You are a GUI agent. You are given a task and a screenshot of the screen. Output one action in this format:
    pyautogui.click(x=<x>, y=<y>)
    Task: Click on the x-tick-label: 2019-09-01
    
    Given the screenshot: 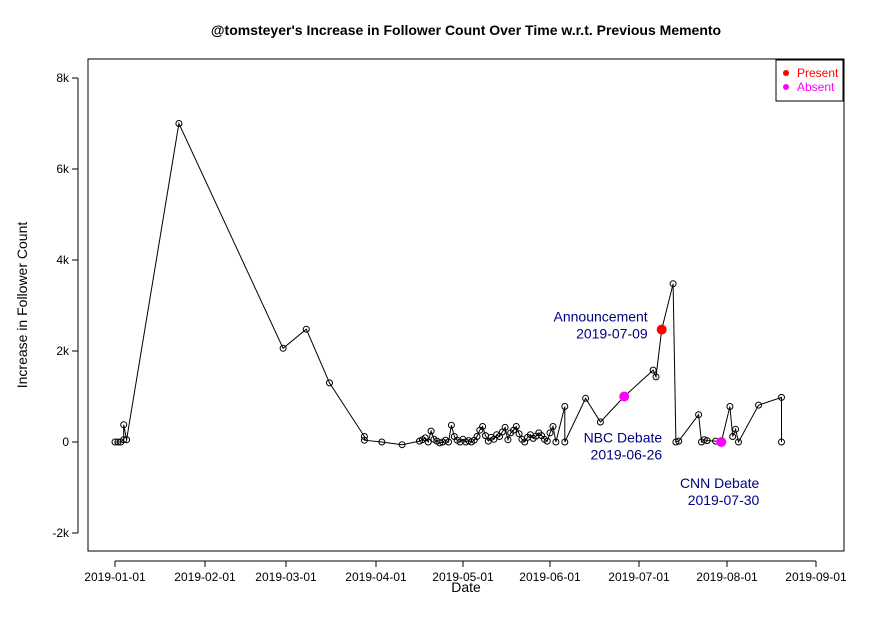 What is the action you would take?
    pyautogui.click(x=816, y=577)
    